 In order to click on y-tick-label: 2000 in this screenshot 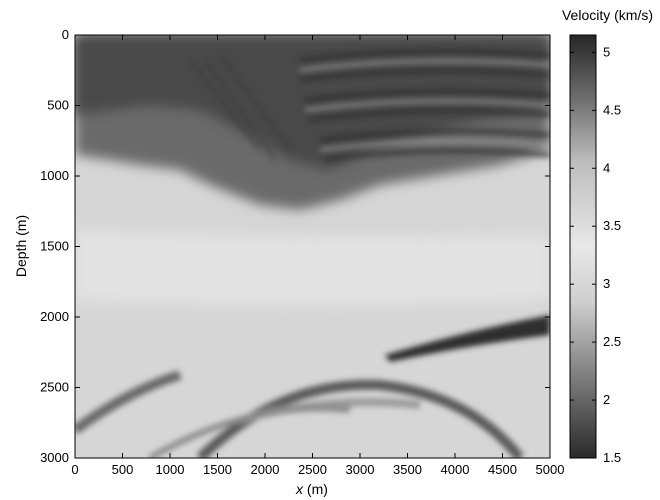, I will do `click(54, 316)`.